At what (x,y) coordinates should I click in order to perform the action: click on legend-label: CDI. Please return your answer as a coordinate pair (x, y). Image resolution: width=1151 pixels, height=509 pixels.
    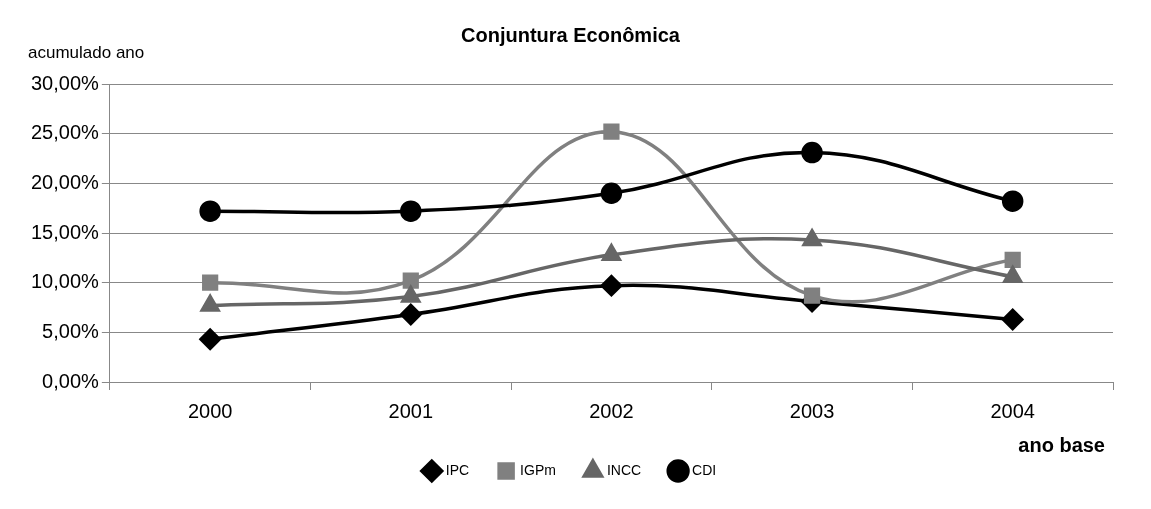
    Looking at the image, I should click on (704, 469).